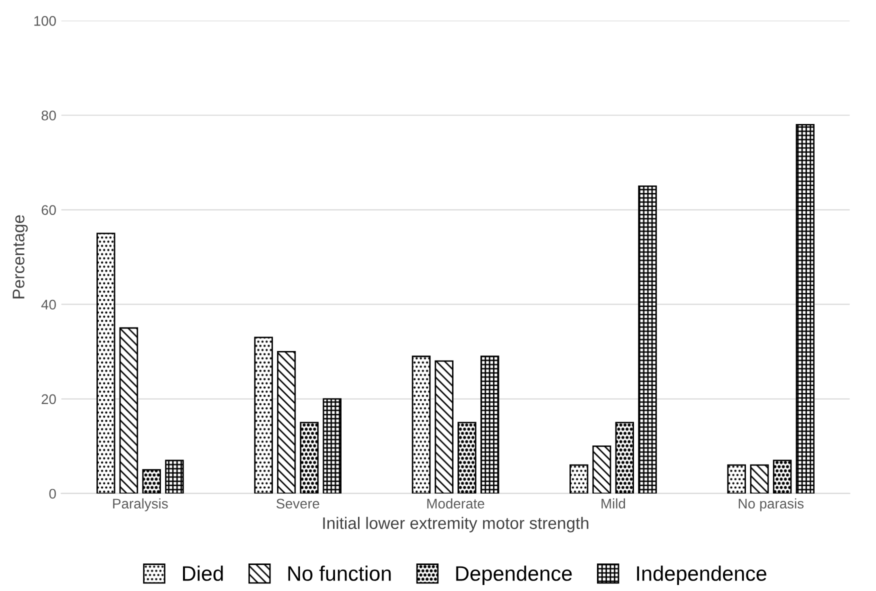 The height and width of the screenshot is (591, 876). I want to click on x-axis-title: Initial lower extremity motor strength, so click(455, 524).